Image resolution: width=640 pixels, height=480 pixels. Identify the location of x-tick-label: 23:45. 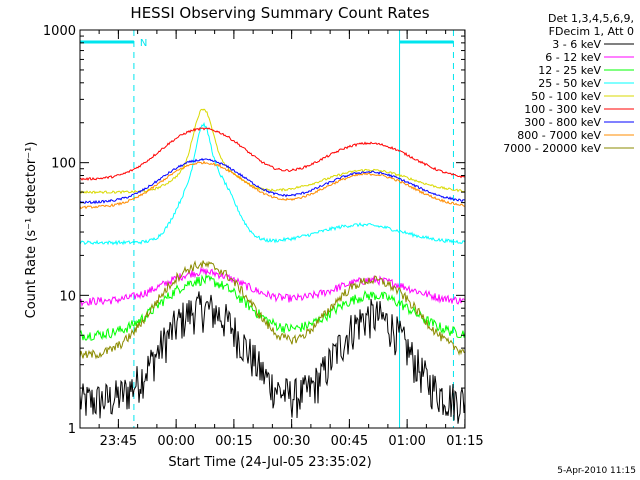
(118, 441).